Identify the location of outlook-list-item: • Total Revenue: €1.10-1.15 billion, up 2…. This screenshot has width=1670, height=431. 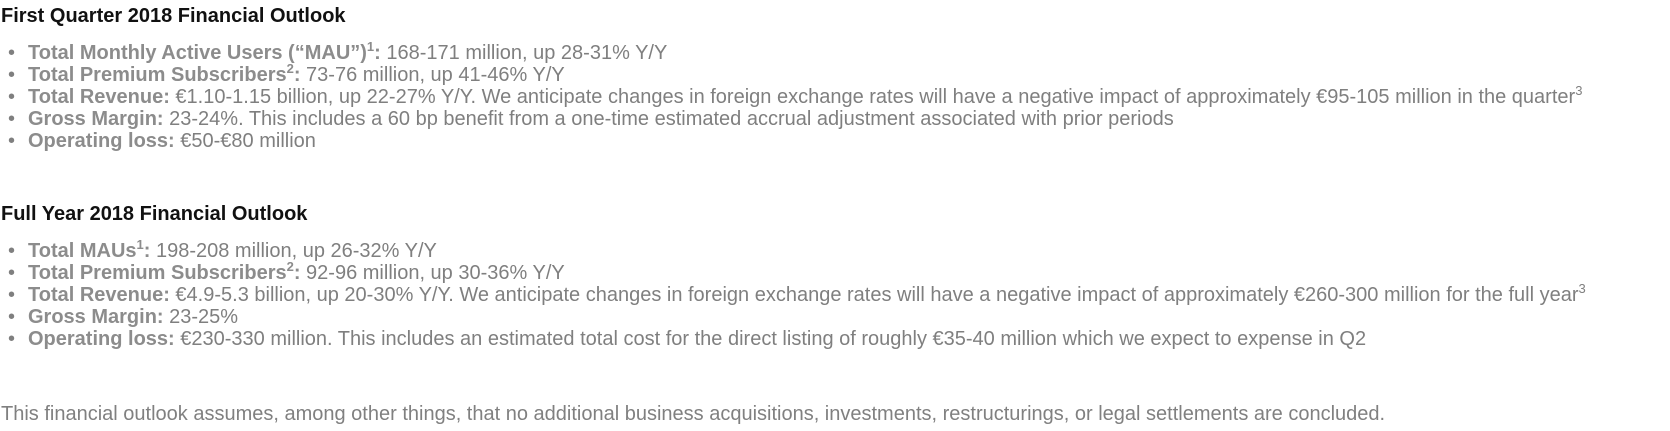
(839, 95).